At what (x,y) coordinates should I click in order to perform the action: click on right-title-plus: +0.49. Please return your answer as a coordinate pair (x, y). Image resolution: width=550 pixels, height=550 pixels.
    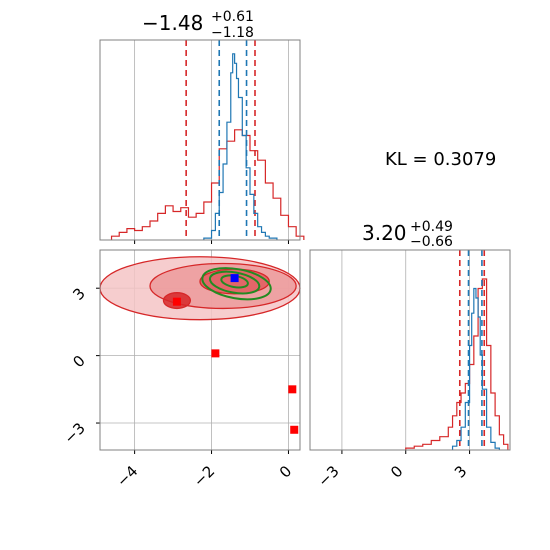
    Looking at the image, I should click on (431, 227).